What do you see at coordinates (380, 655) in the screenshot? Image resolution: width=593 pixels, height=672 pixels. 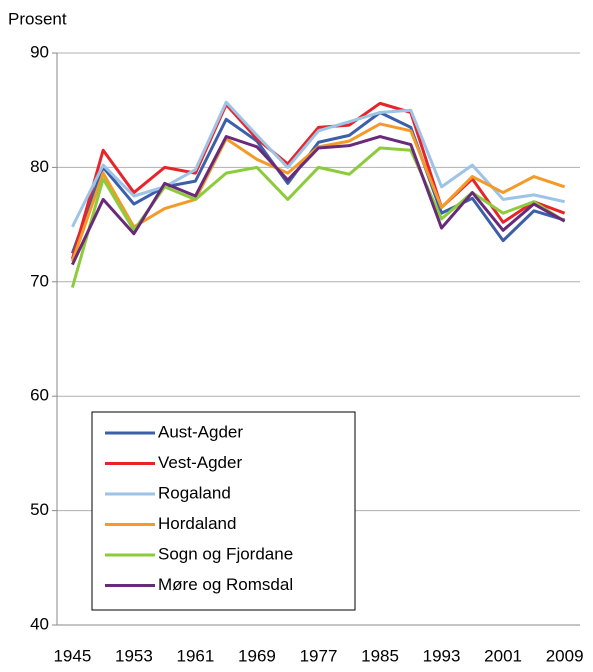 I see `x-tick-label: 1985` at bounding box center [380, 655].